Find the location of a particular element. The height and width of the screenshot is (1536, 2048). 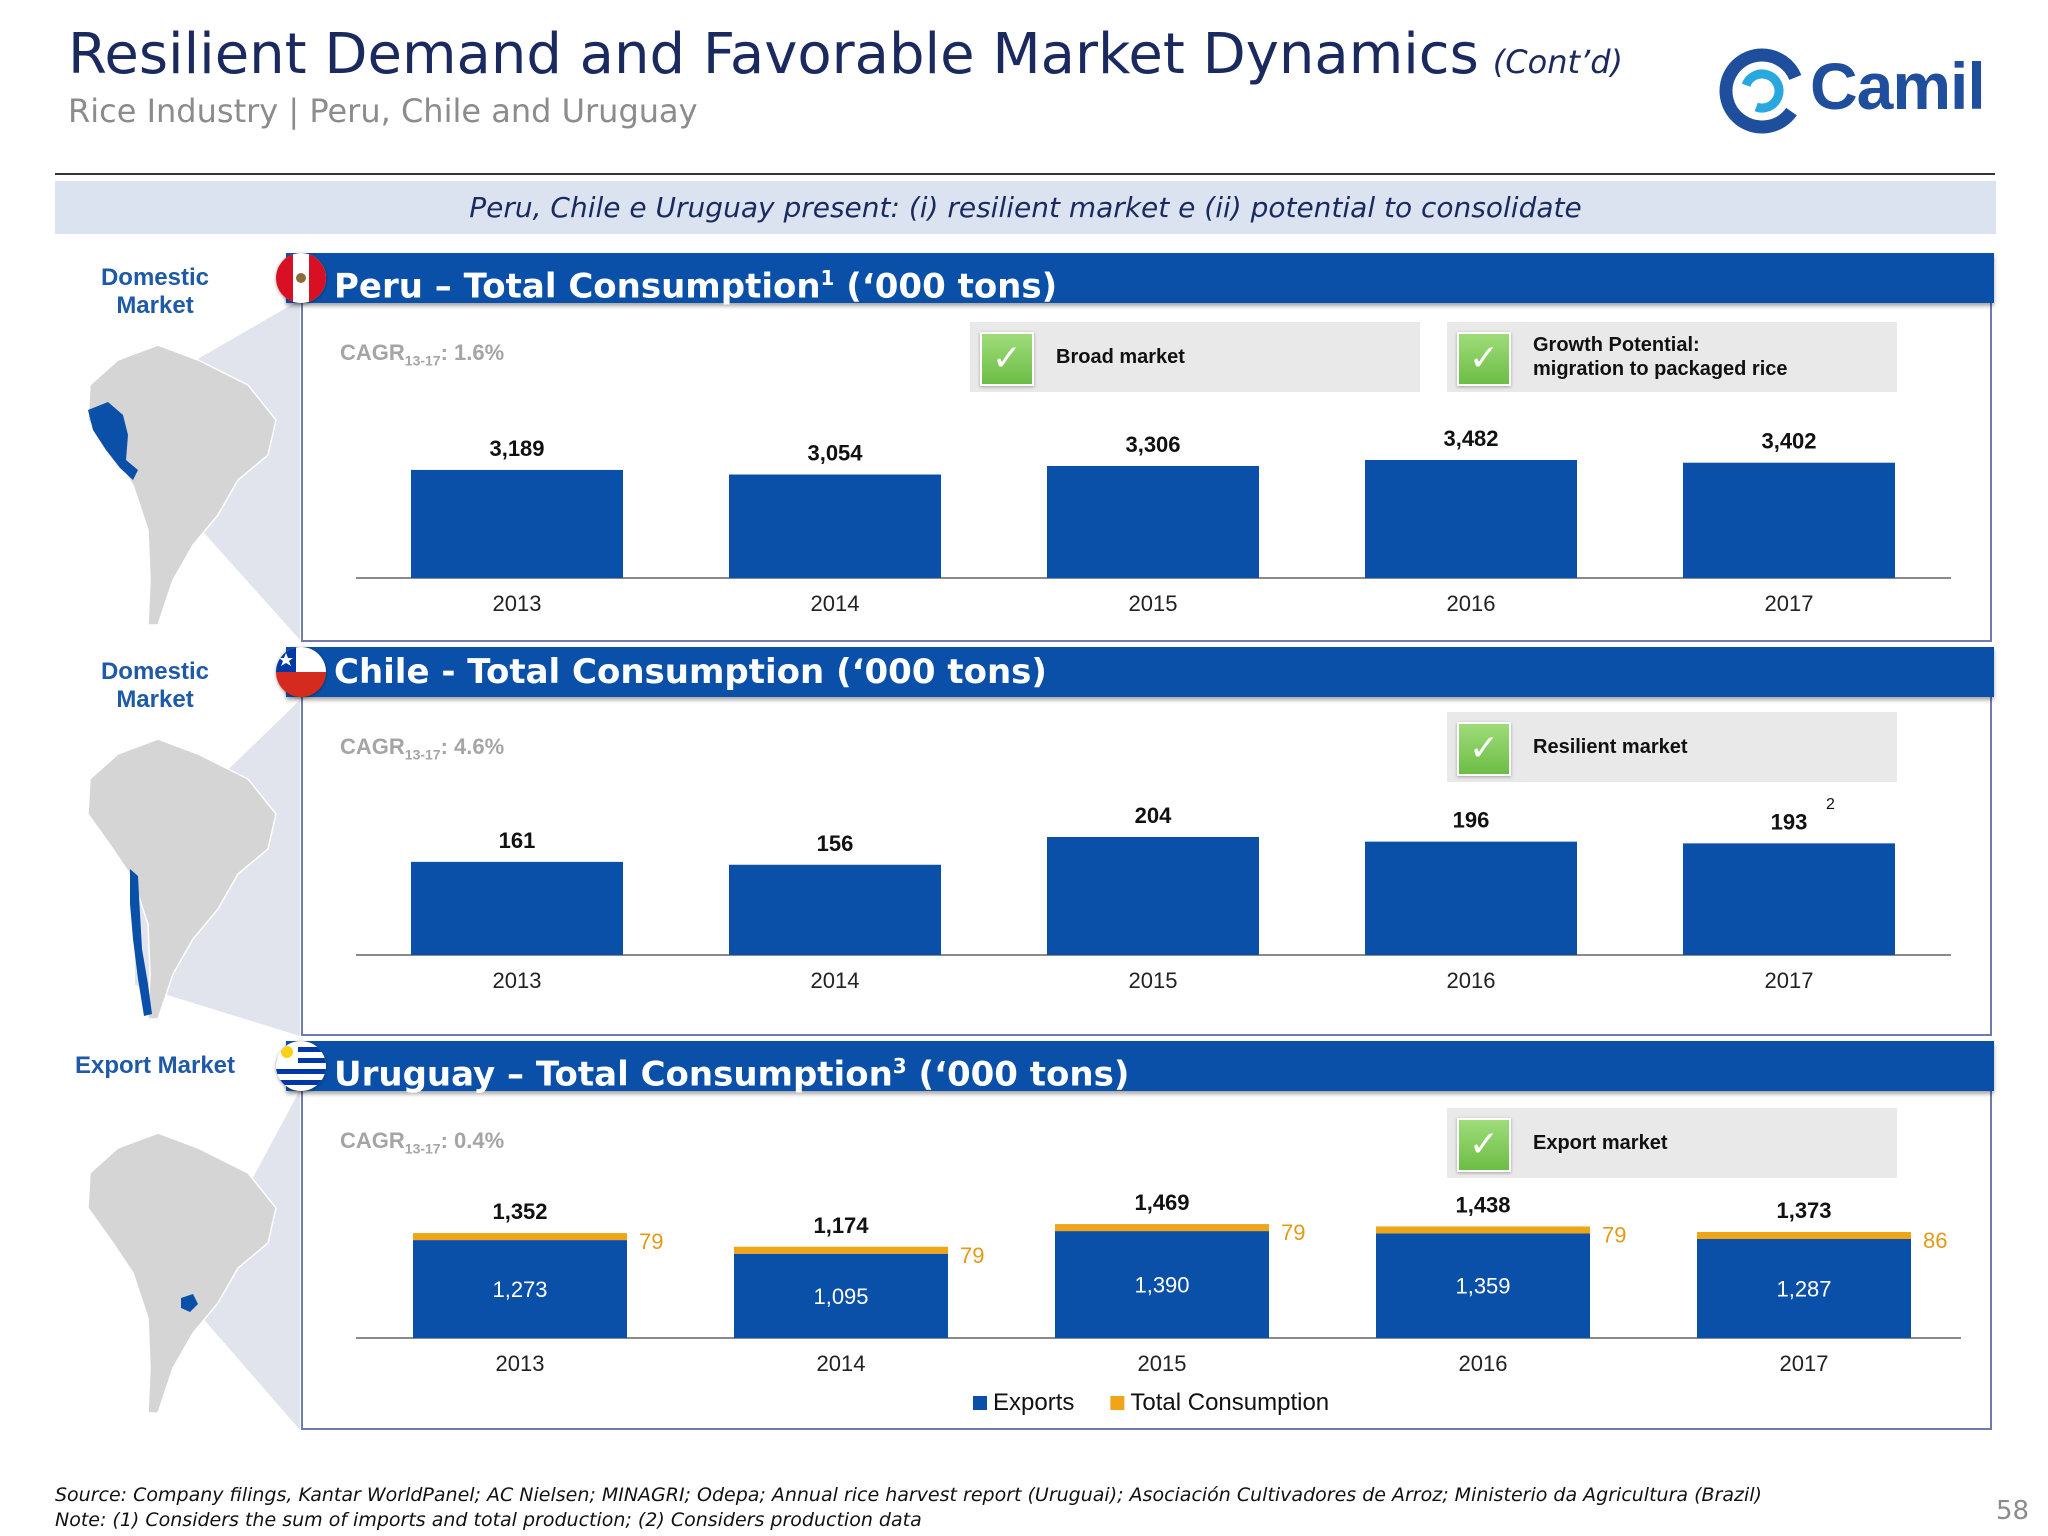

exports-value-label: 1,390 is located at coordinates (1161, 1285).